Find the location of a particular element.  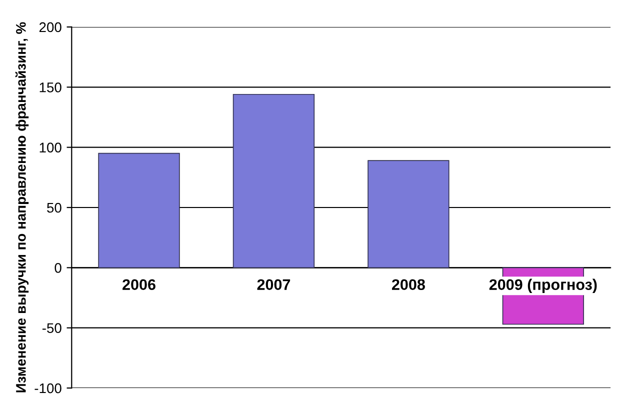

x-tick-label: 2006 is located at coordinates (139, 284).